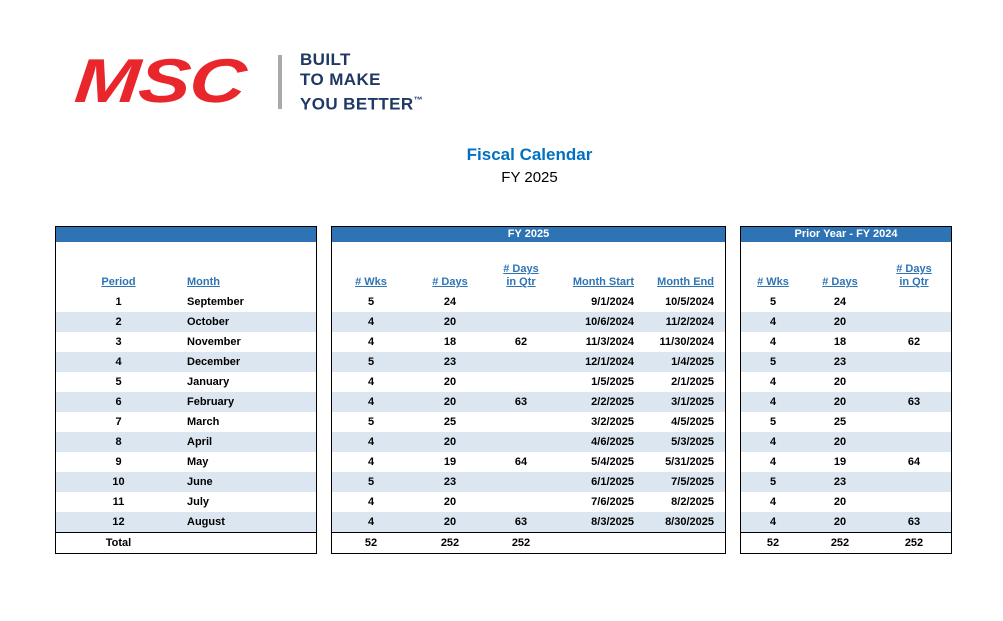 The height and width of the screenshot is (621, 1003). Describe the element at coordinates (537, 81) in the screenshot. I see `brand-header: MSC BUILT TO MAKE YOU BETTER™` at that location.